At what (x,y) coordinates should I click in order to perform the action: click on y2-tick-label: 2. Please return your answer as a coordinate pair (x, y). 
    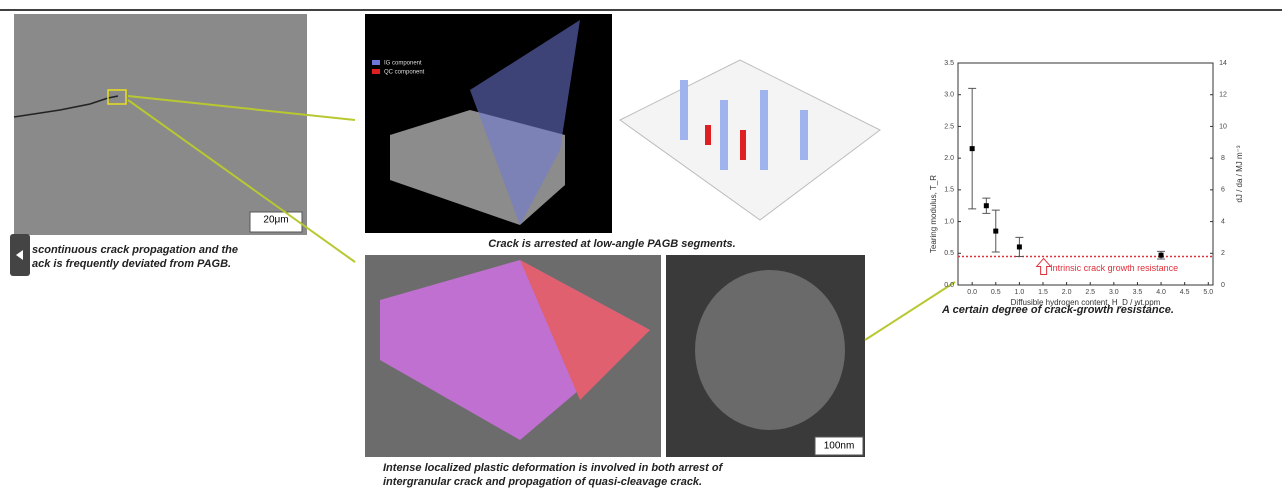
    Looking at the image, I should click on (1223, 253).